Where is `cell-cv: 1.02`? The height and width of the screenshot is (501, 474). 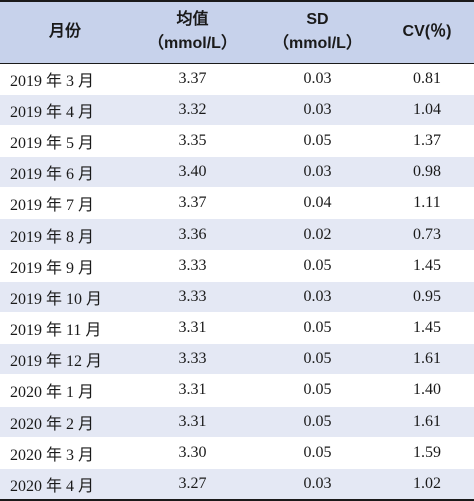
cell-cv: 1.02 is located at coordinates (427, 484).